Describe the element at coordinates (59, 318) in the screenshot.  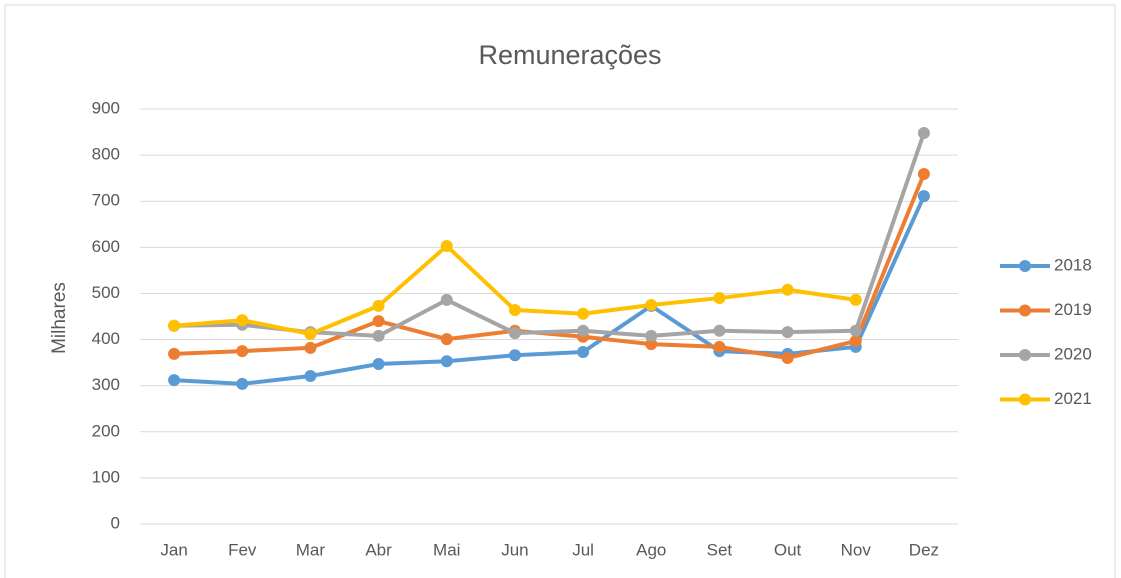
I see `y-axis-label: Milhares` at that location.